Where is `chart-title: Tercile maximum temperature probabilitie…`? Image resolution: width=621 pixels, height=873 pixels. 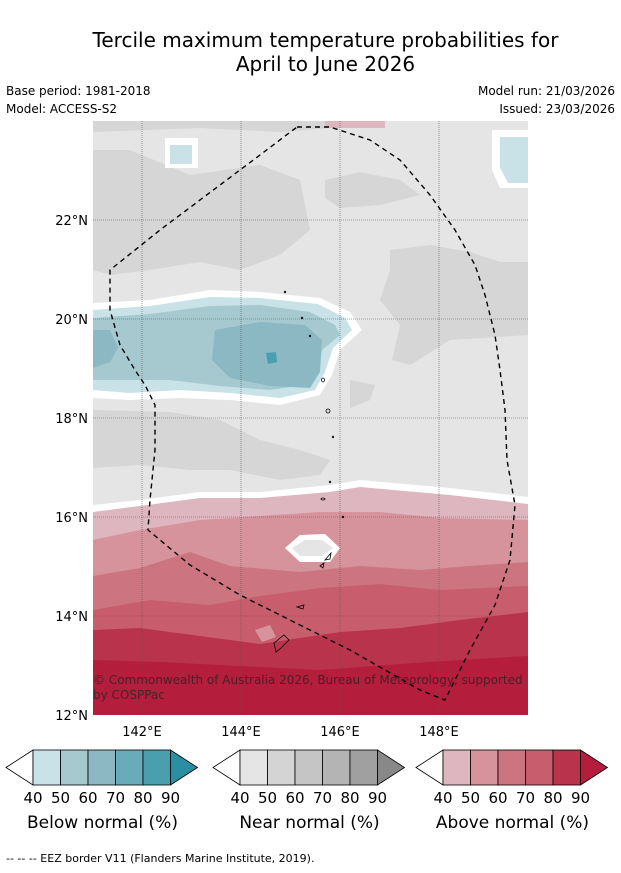
chart-title: Tercile maximum temperature probabilitie… is located at coordinates (310, 52).